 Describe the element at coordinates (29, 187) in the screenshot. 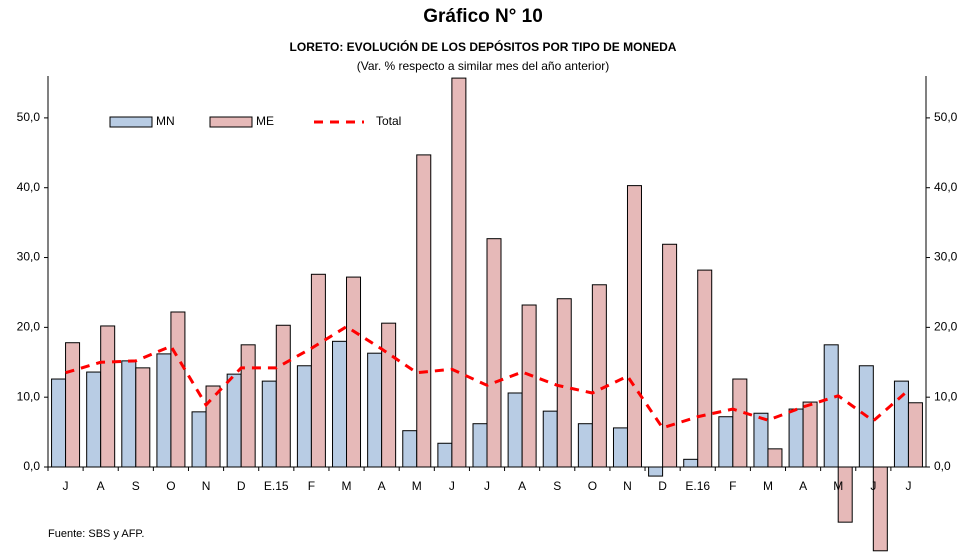

I see `y-tick-label: 40,0` at that location.